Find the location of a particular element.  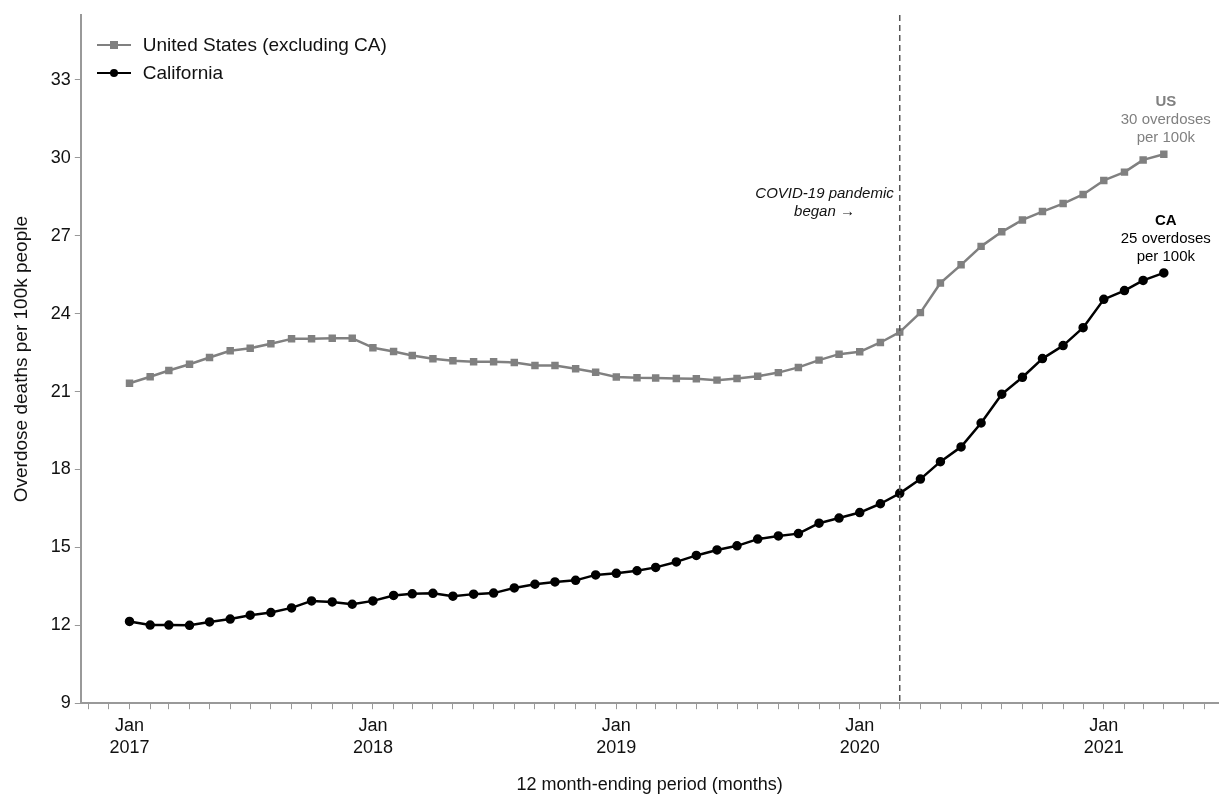

y-tick-label: 12 is located at coordinates (60, 624).